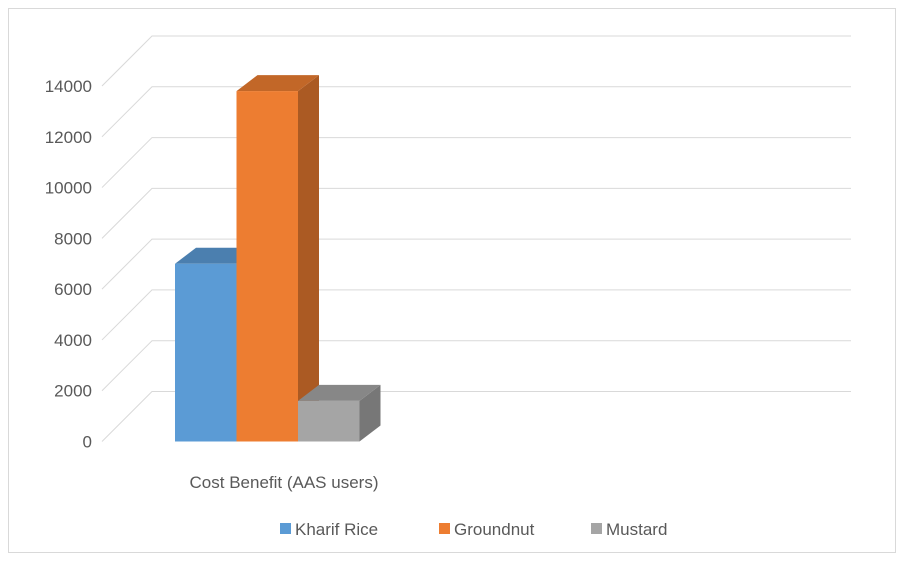 The image size is (904, 561). I want to click on bar-mustard, so click(339, 413).